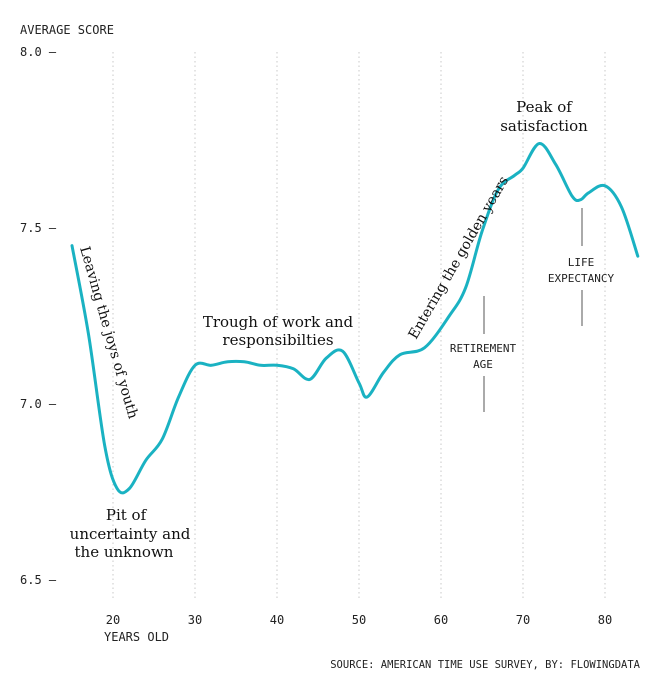 This screenshot has height=690, width=668. I want to click on annotation-youth: Leaving the joys of youth, so click(108, 333).